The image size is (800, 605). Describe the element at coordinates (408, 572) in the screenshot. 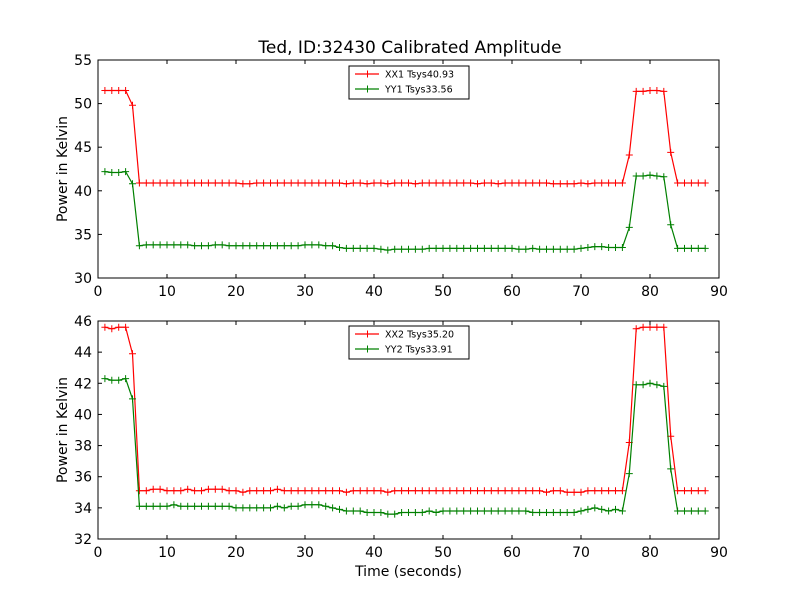

I see `x-axis-label: Time (seconds)` at that location.